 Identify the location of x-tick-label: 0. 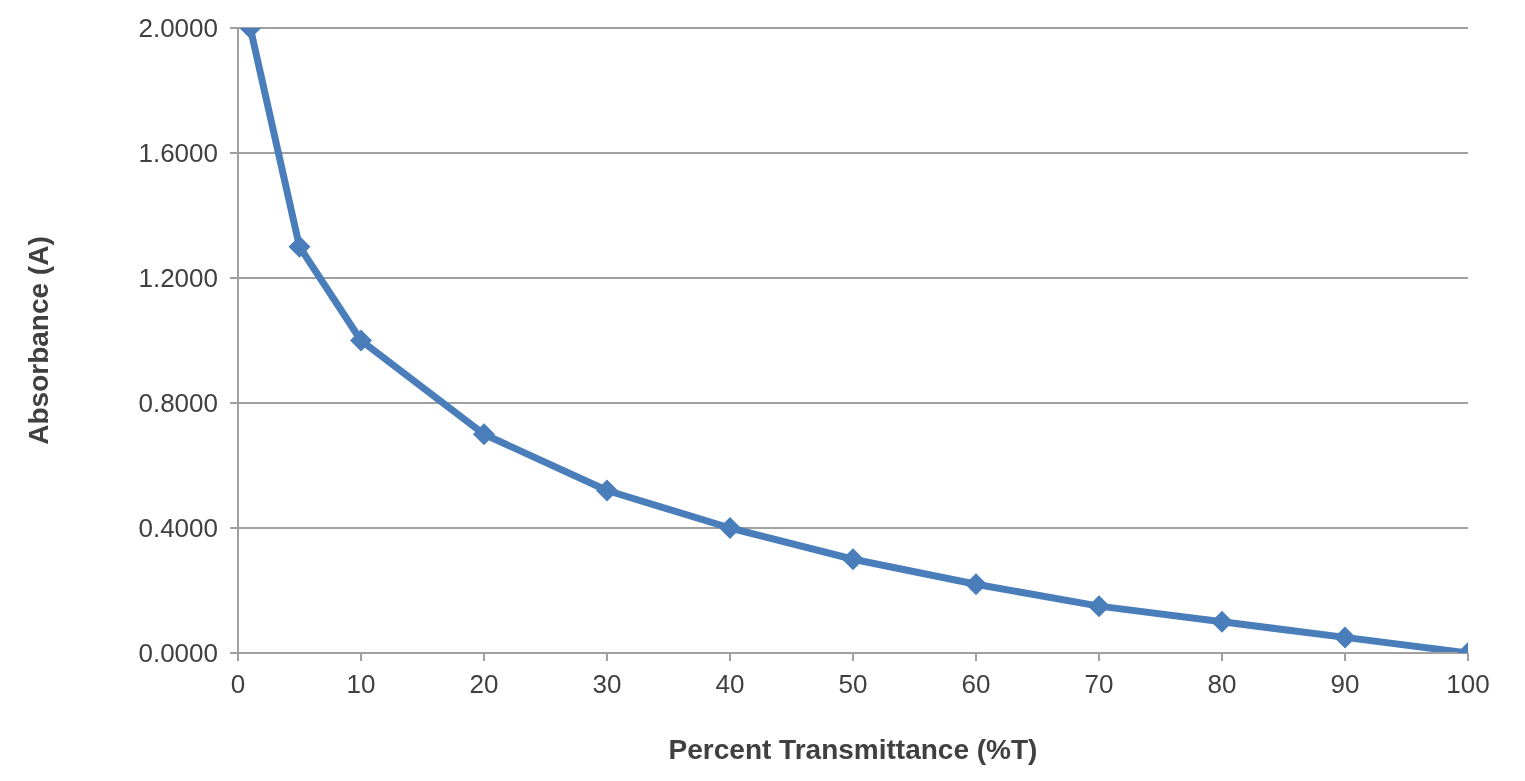
(238, 684).